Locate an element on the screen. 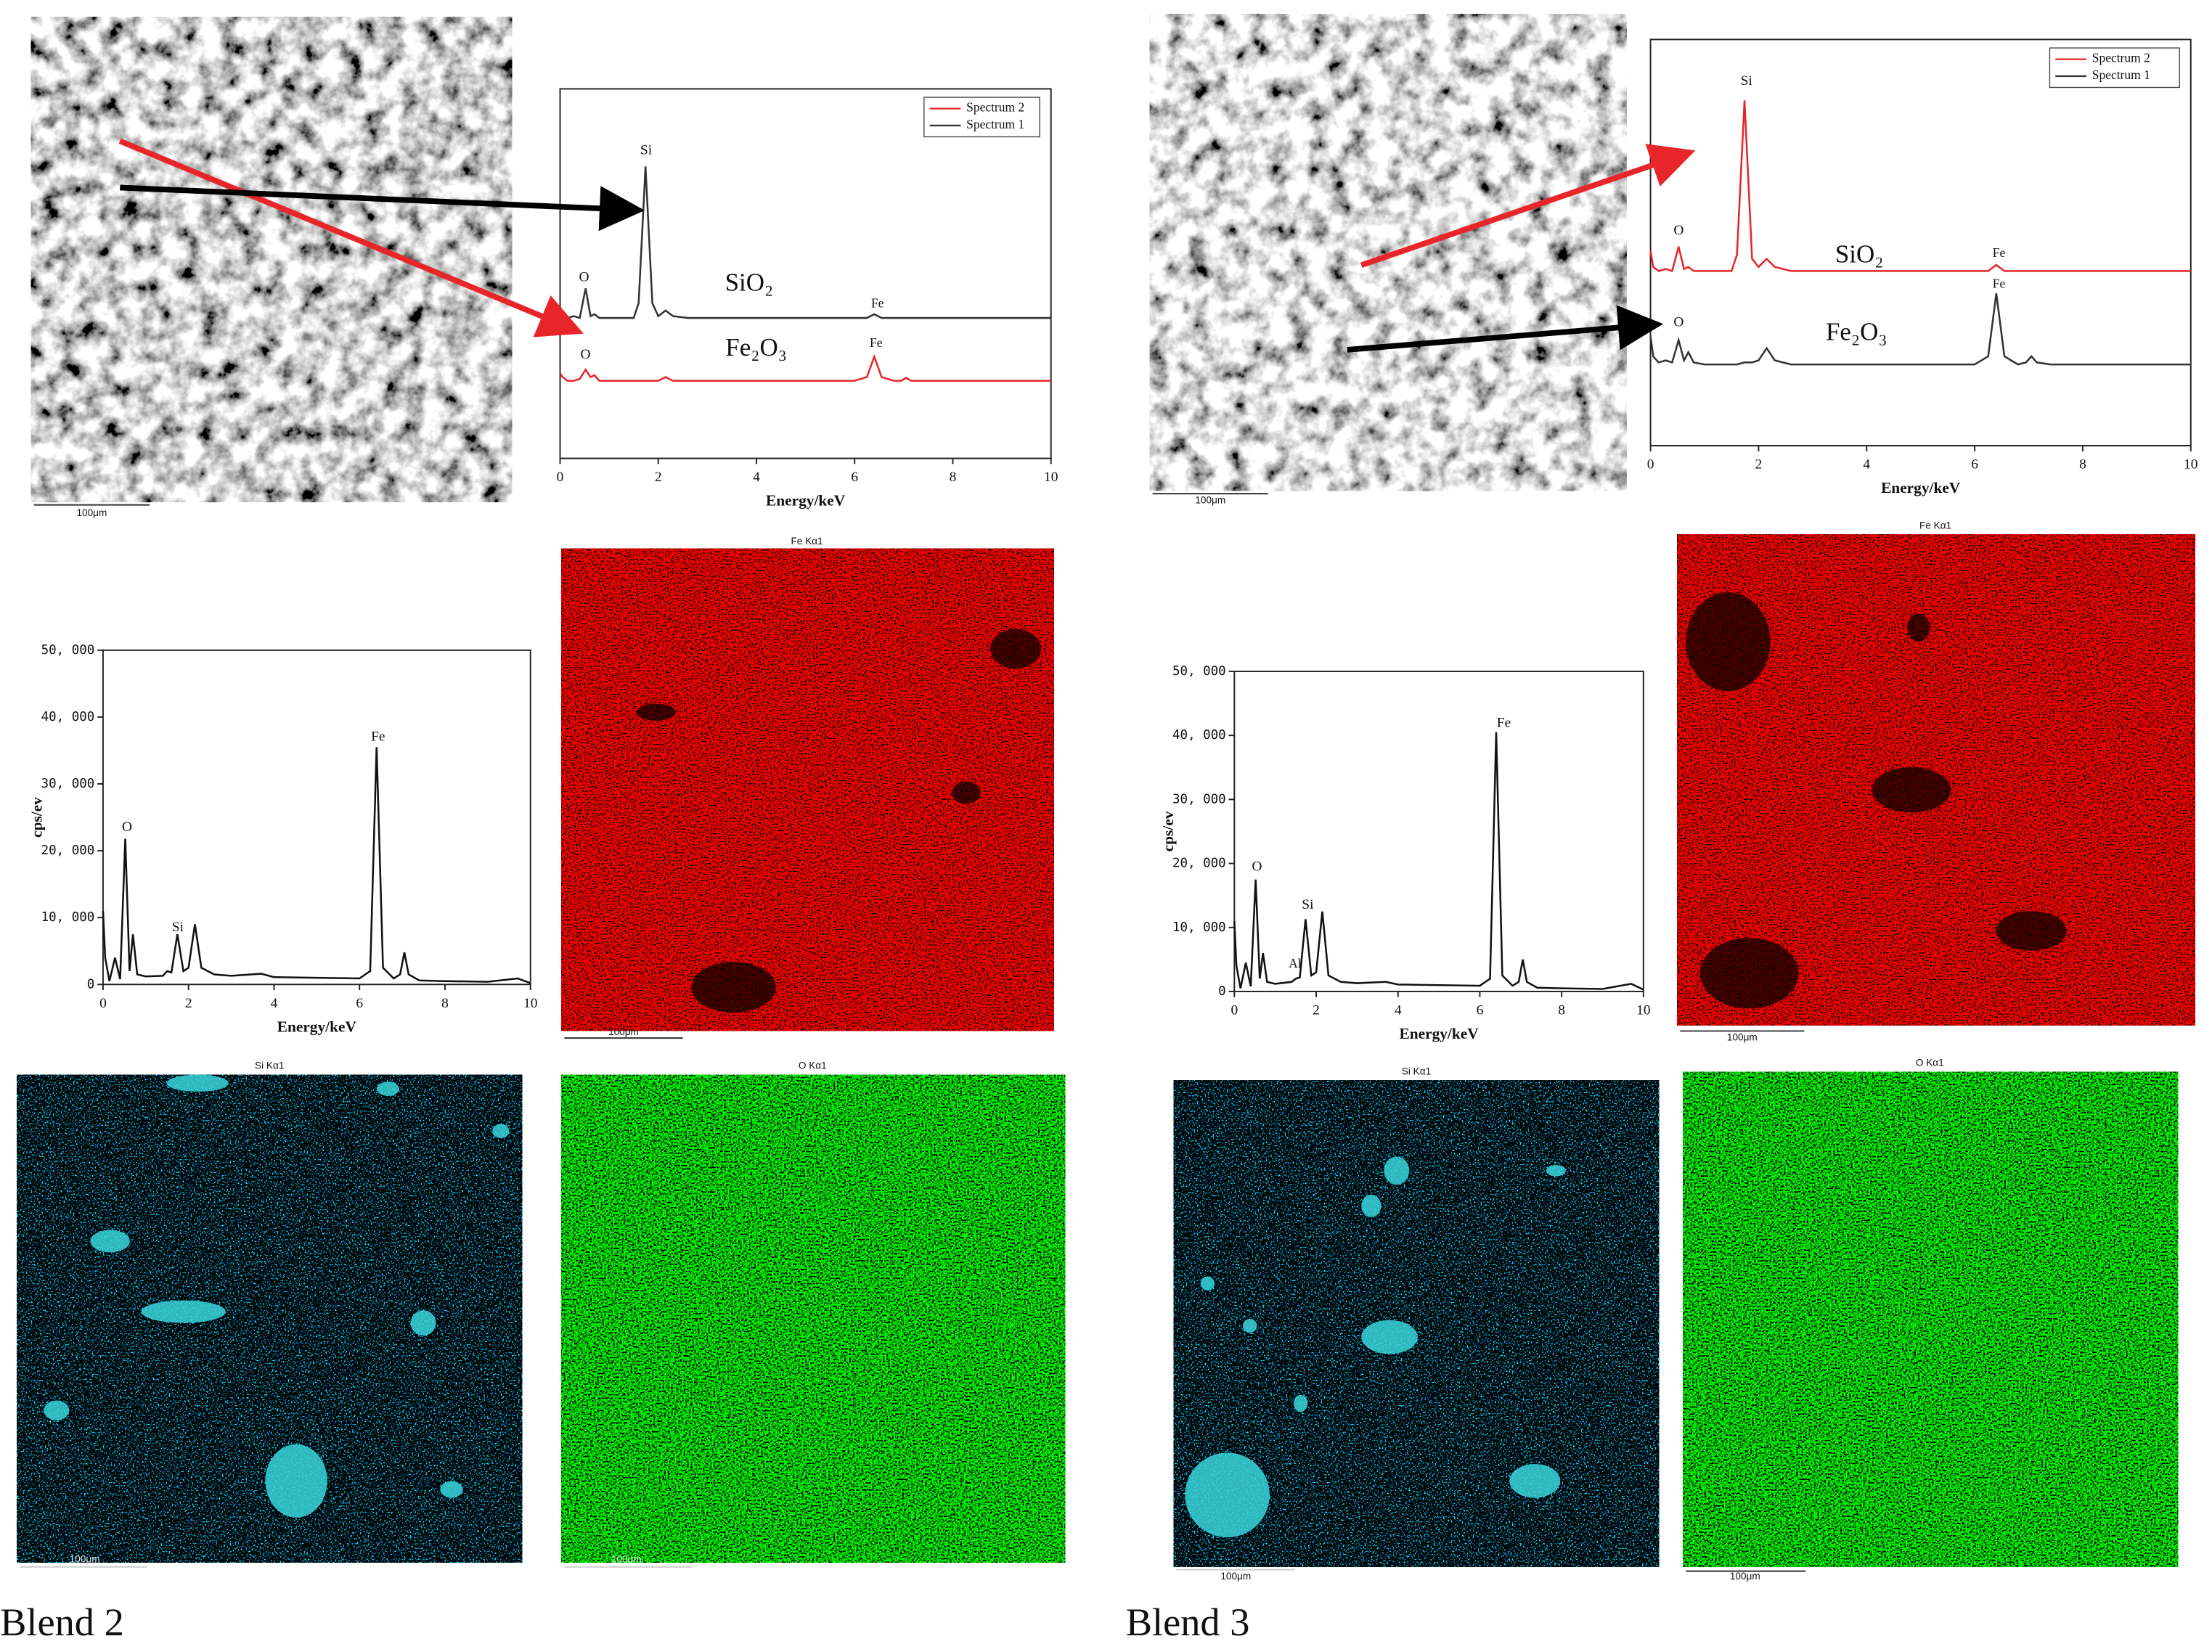  caption: Blend 2 is located at coordinates (62, 1622).